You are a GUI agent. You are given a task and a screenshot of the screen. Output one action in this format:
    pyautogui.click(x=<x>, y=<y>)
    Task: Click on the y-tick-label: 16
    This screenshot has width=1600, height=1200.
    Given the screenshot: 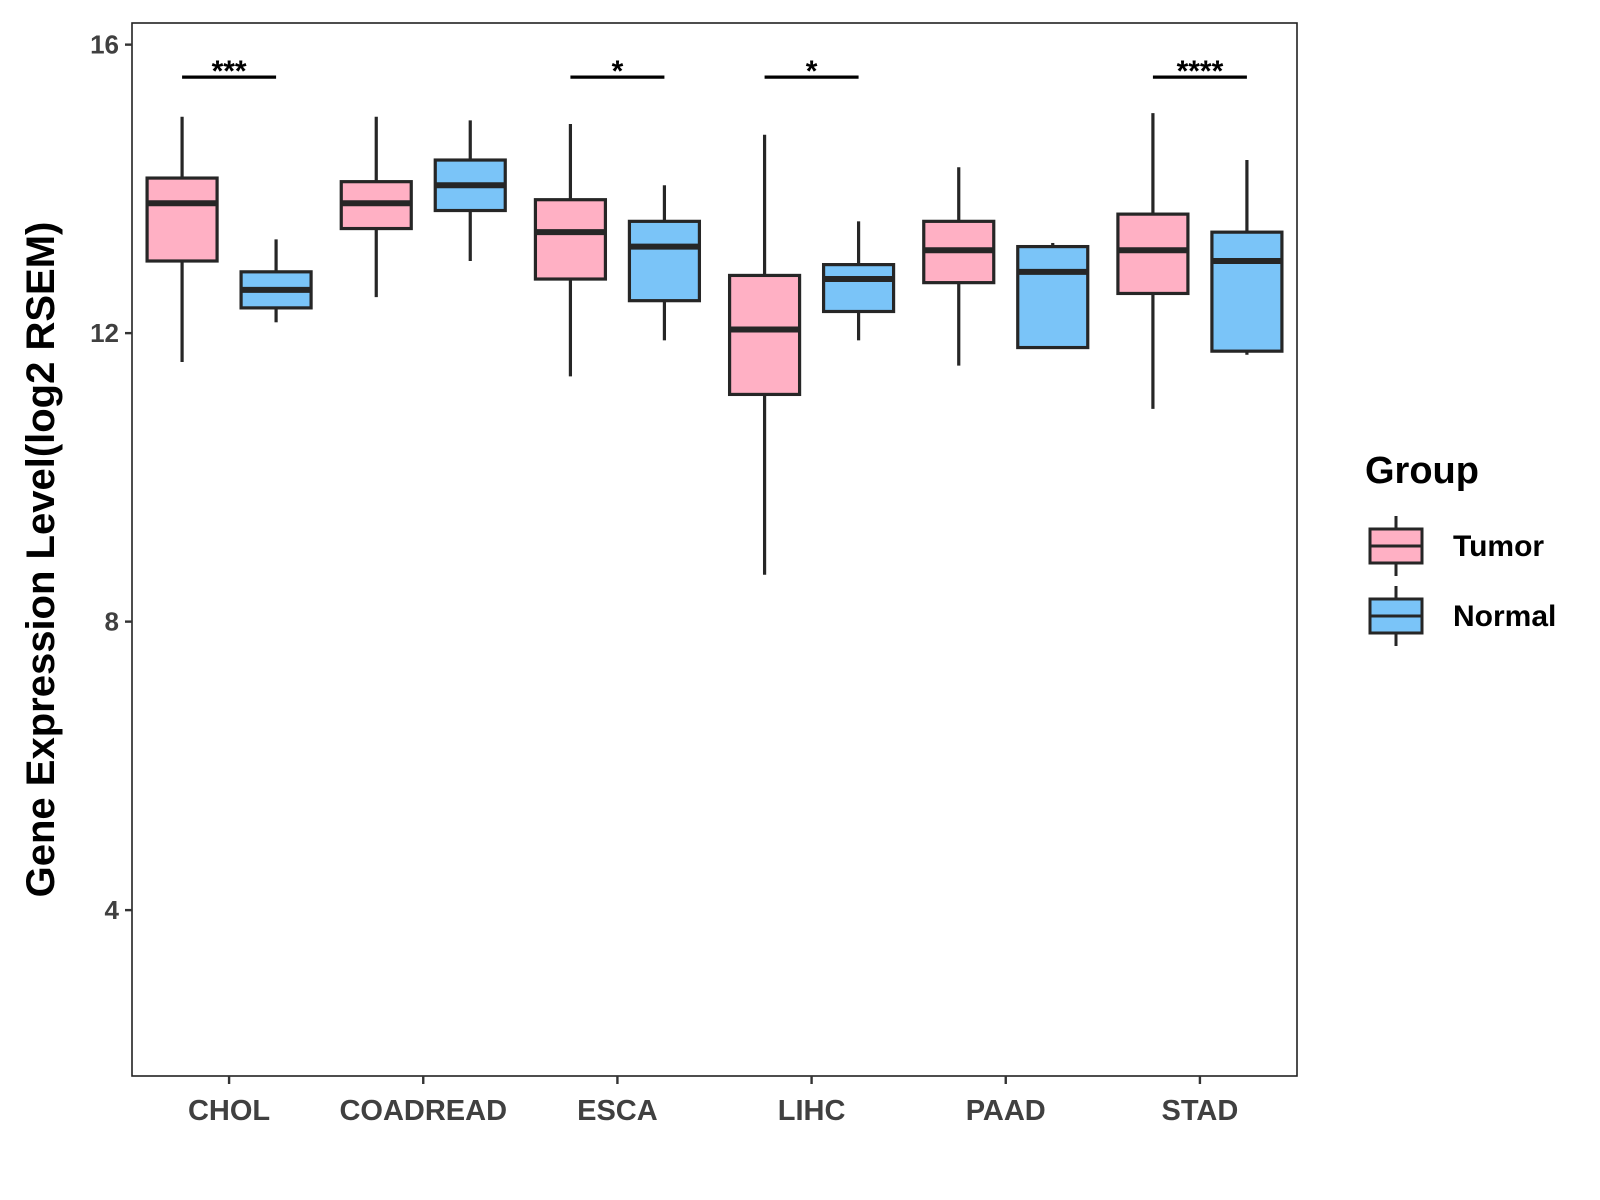 What is the action you would take?
    pyautogui.click(x=104, y=45)
    